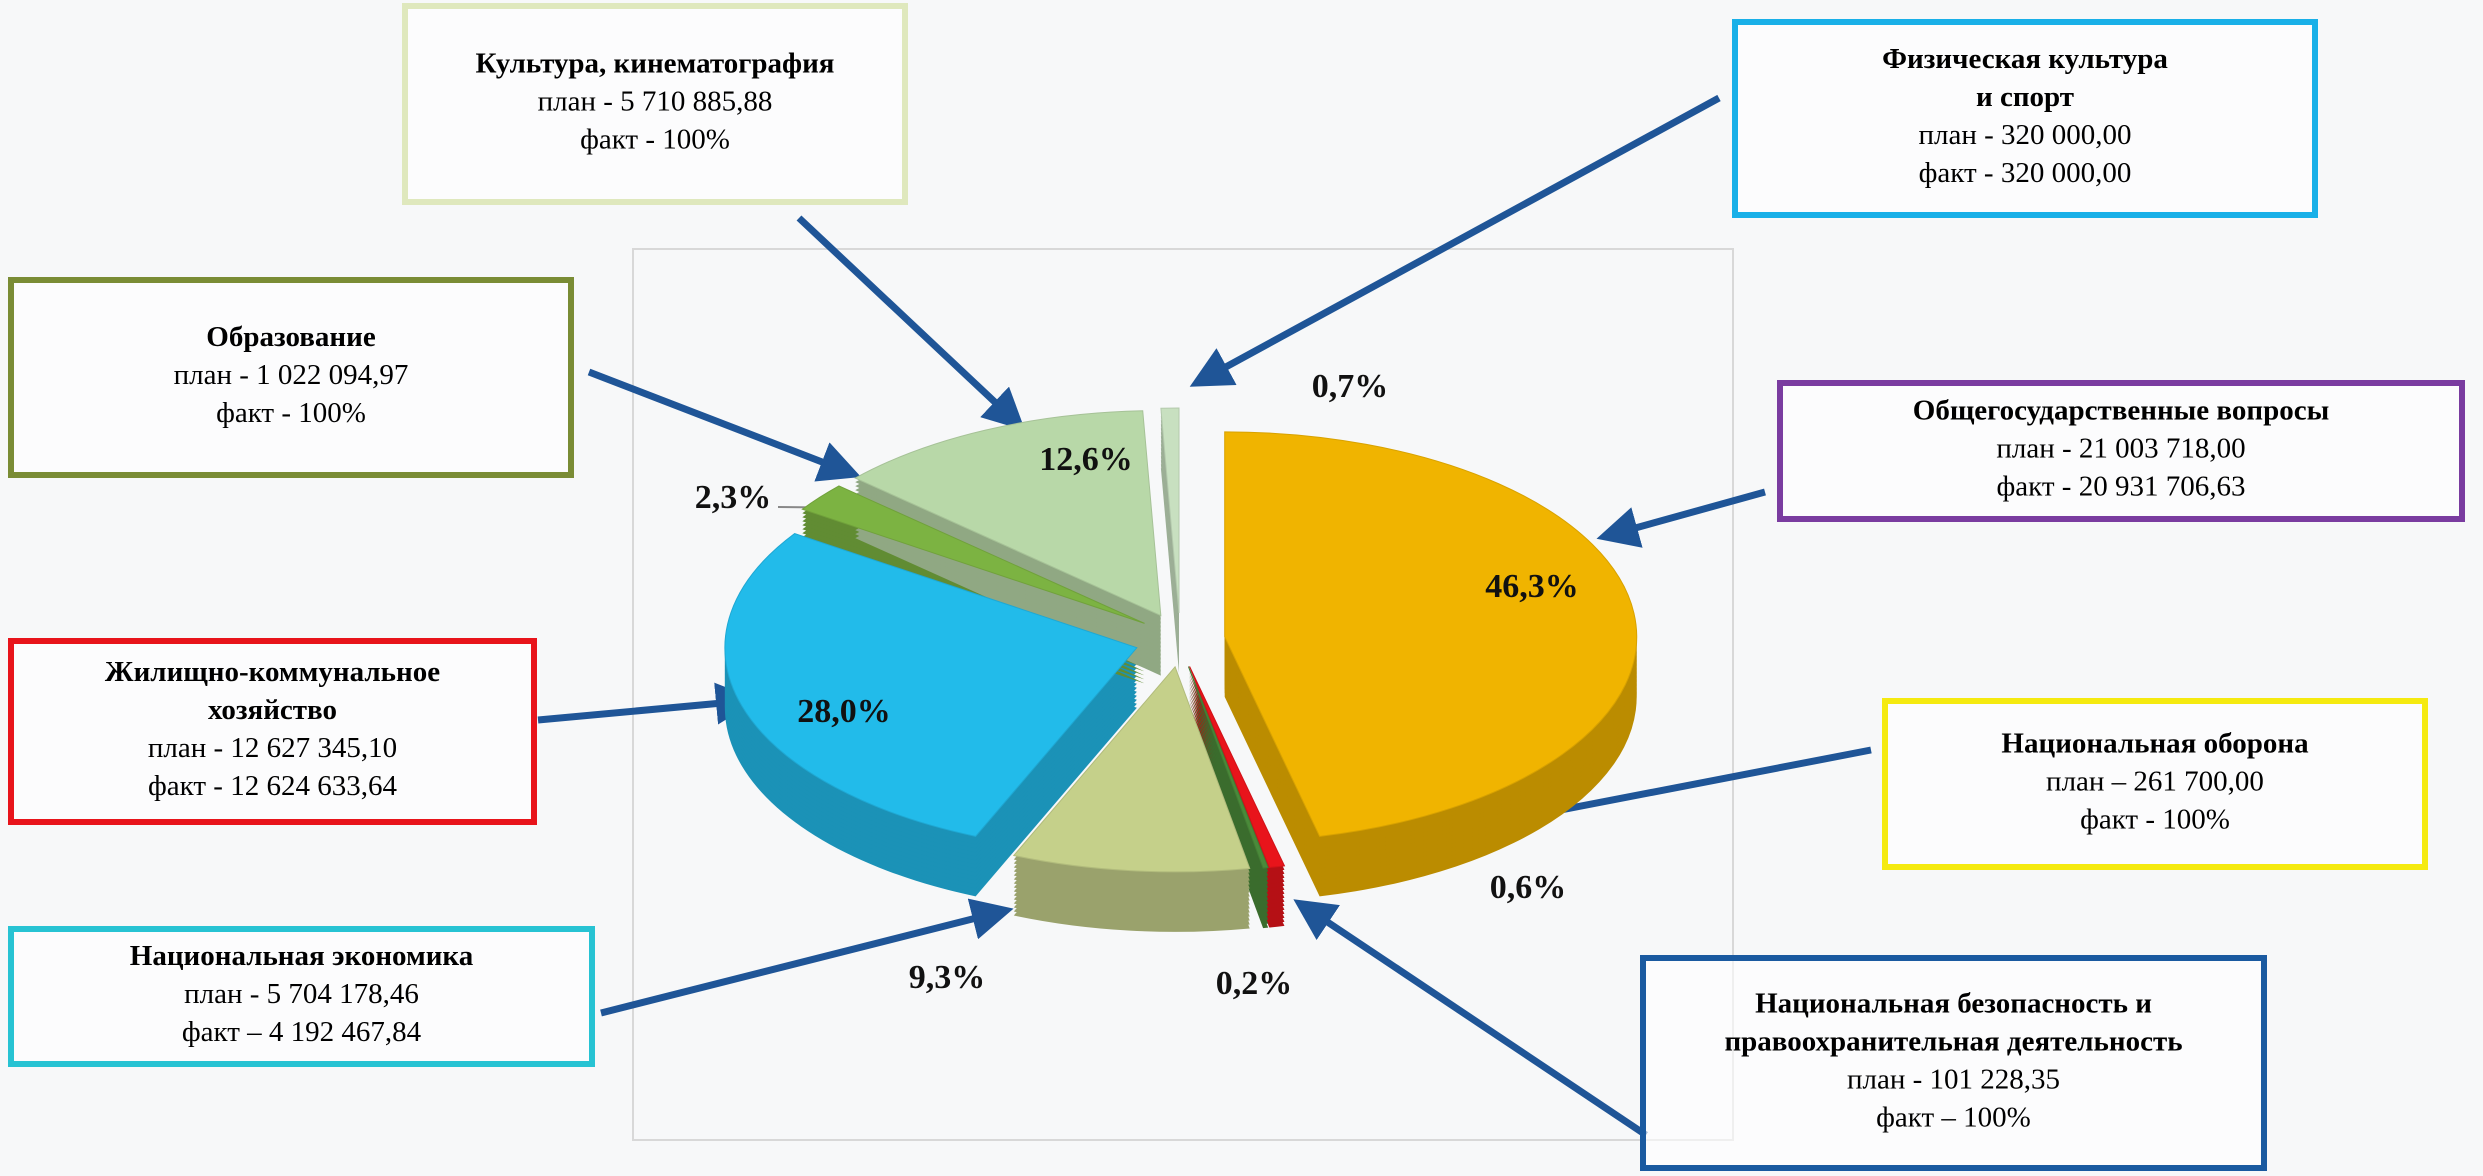 This screenshot has width=2483, height=1176. What do you see at coordinates (733, 497) in the screenshot?
I see `data-label: 2,3%` at bounding box center [733, 497].